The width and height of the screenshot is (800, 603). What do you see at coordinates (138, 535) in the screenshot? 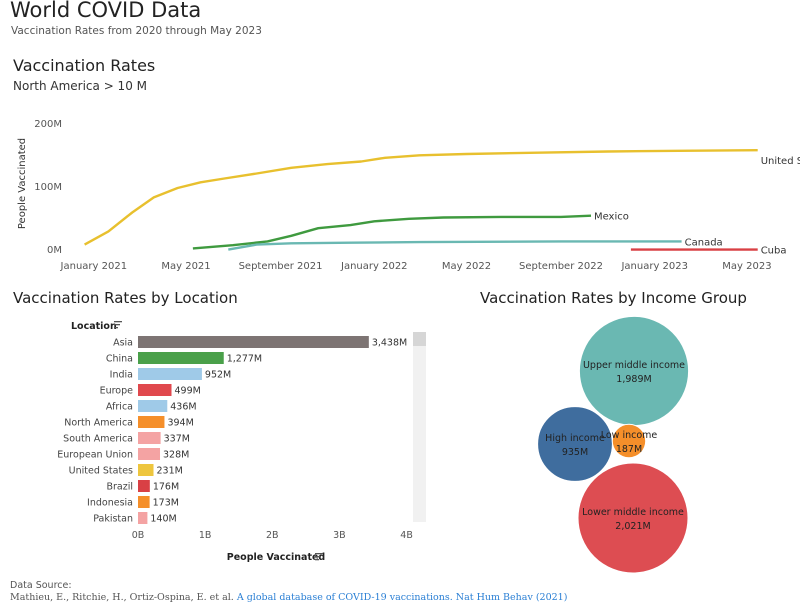
I see `x-tick-label-0b: 0B` at bounding box center [138, 535].